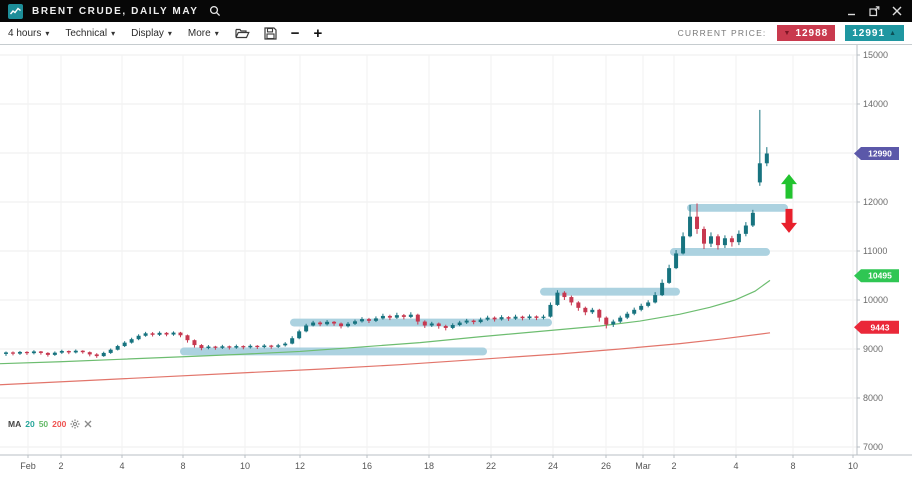 This screenshot has width=912, height=478. Describe the element at coordinates (385, 359) in the screenshot. I see `ma200-line` at that location.